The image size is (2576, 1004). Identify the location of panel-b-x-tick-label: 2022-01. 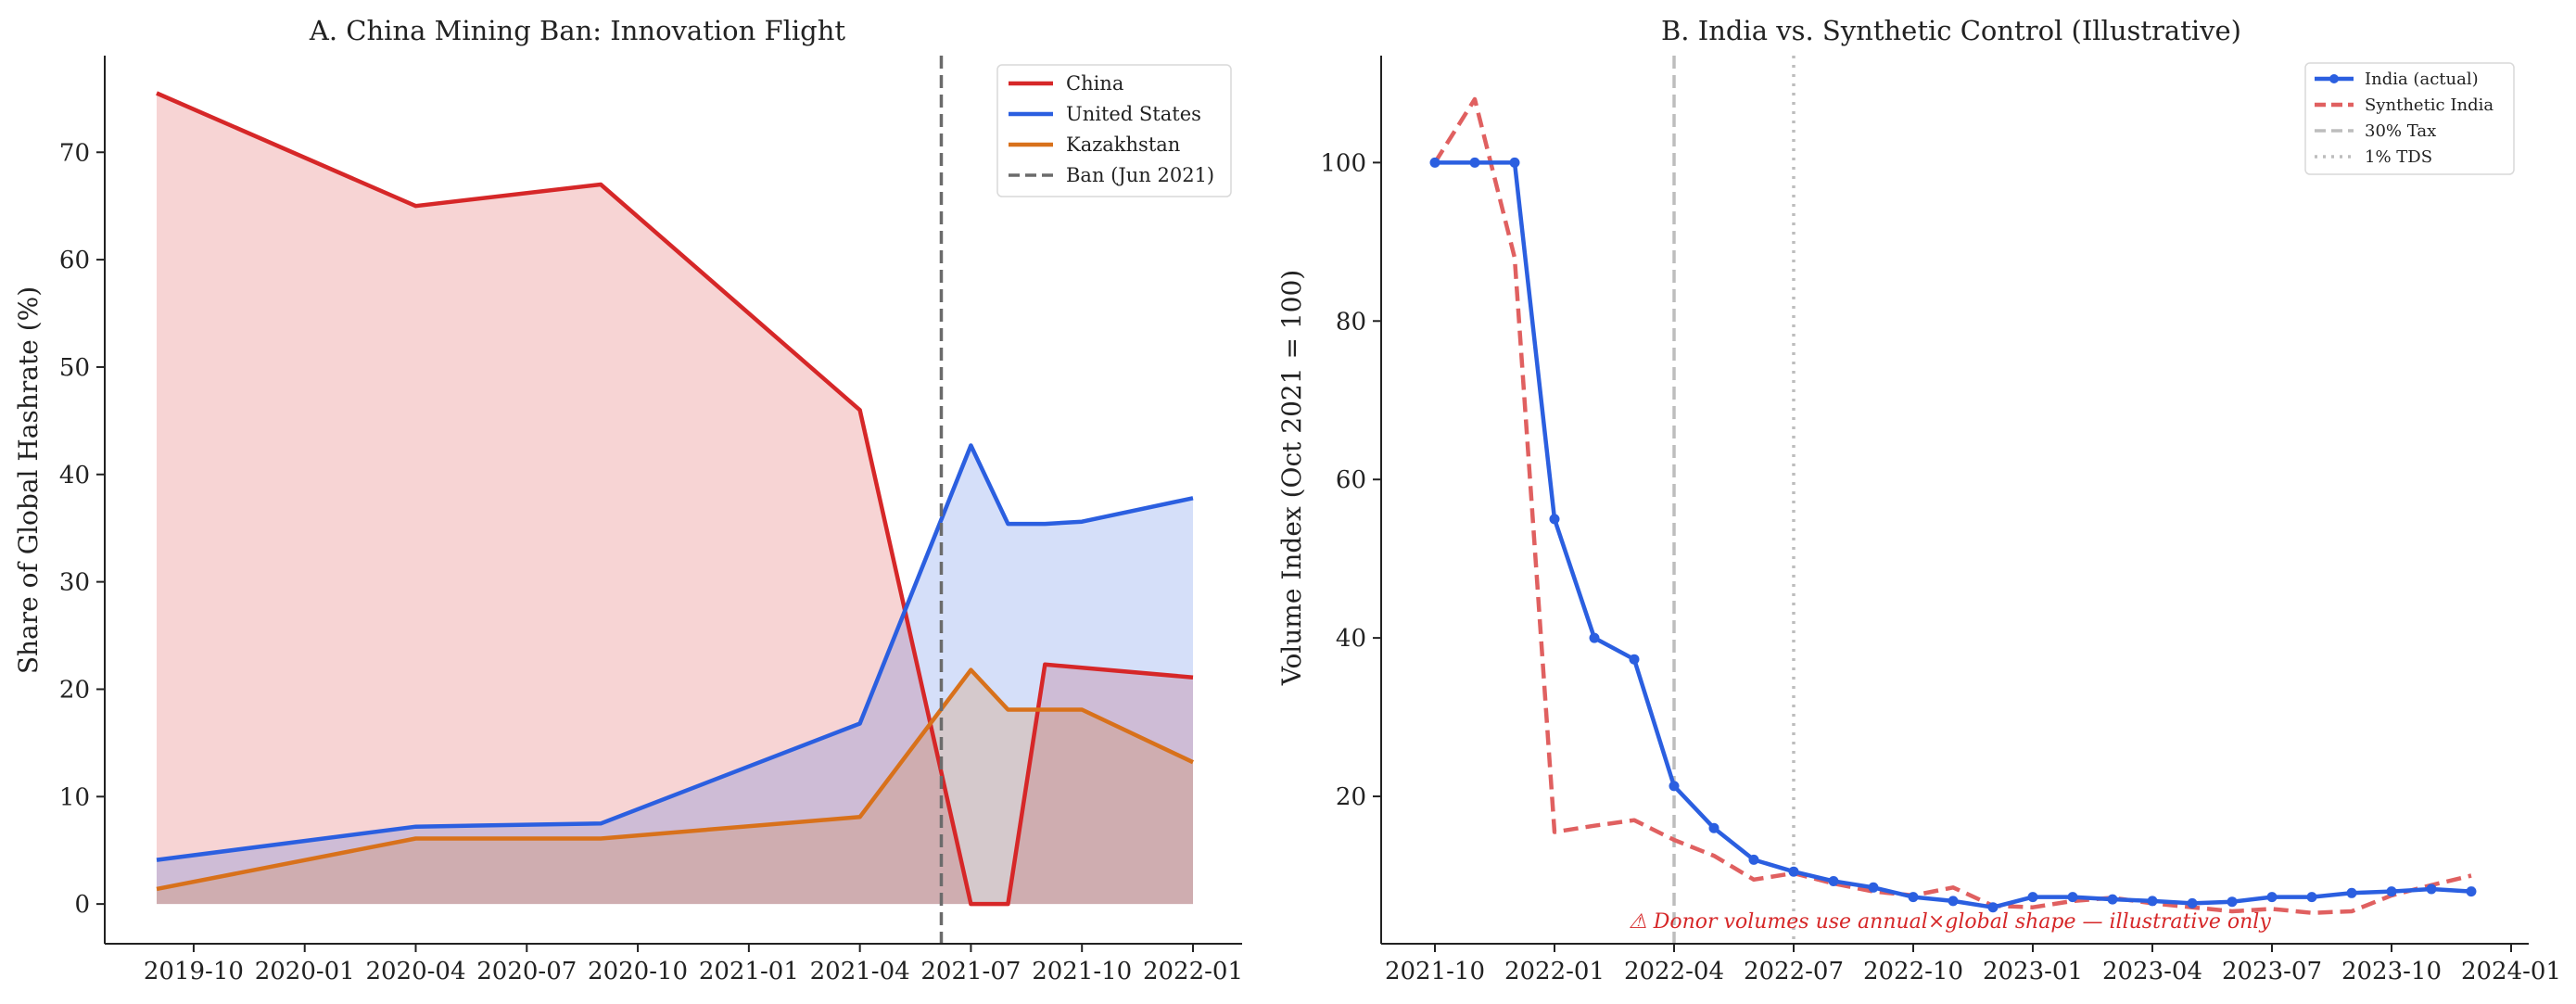
(1554, 971).